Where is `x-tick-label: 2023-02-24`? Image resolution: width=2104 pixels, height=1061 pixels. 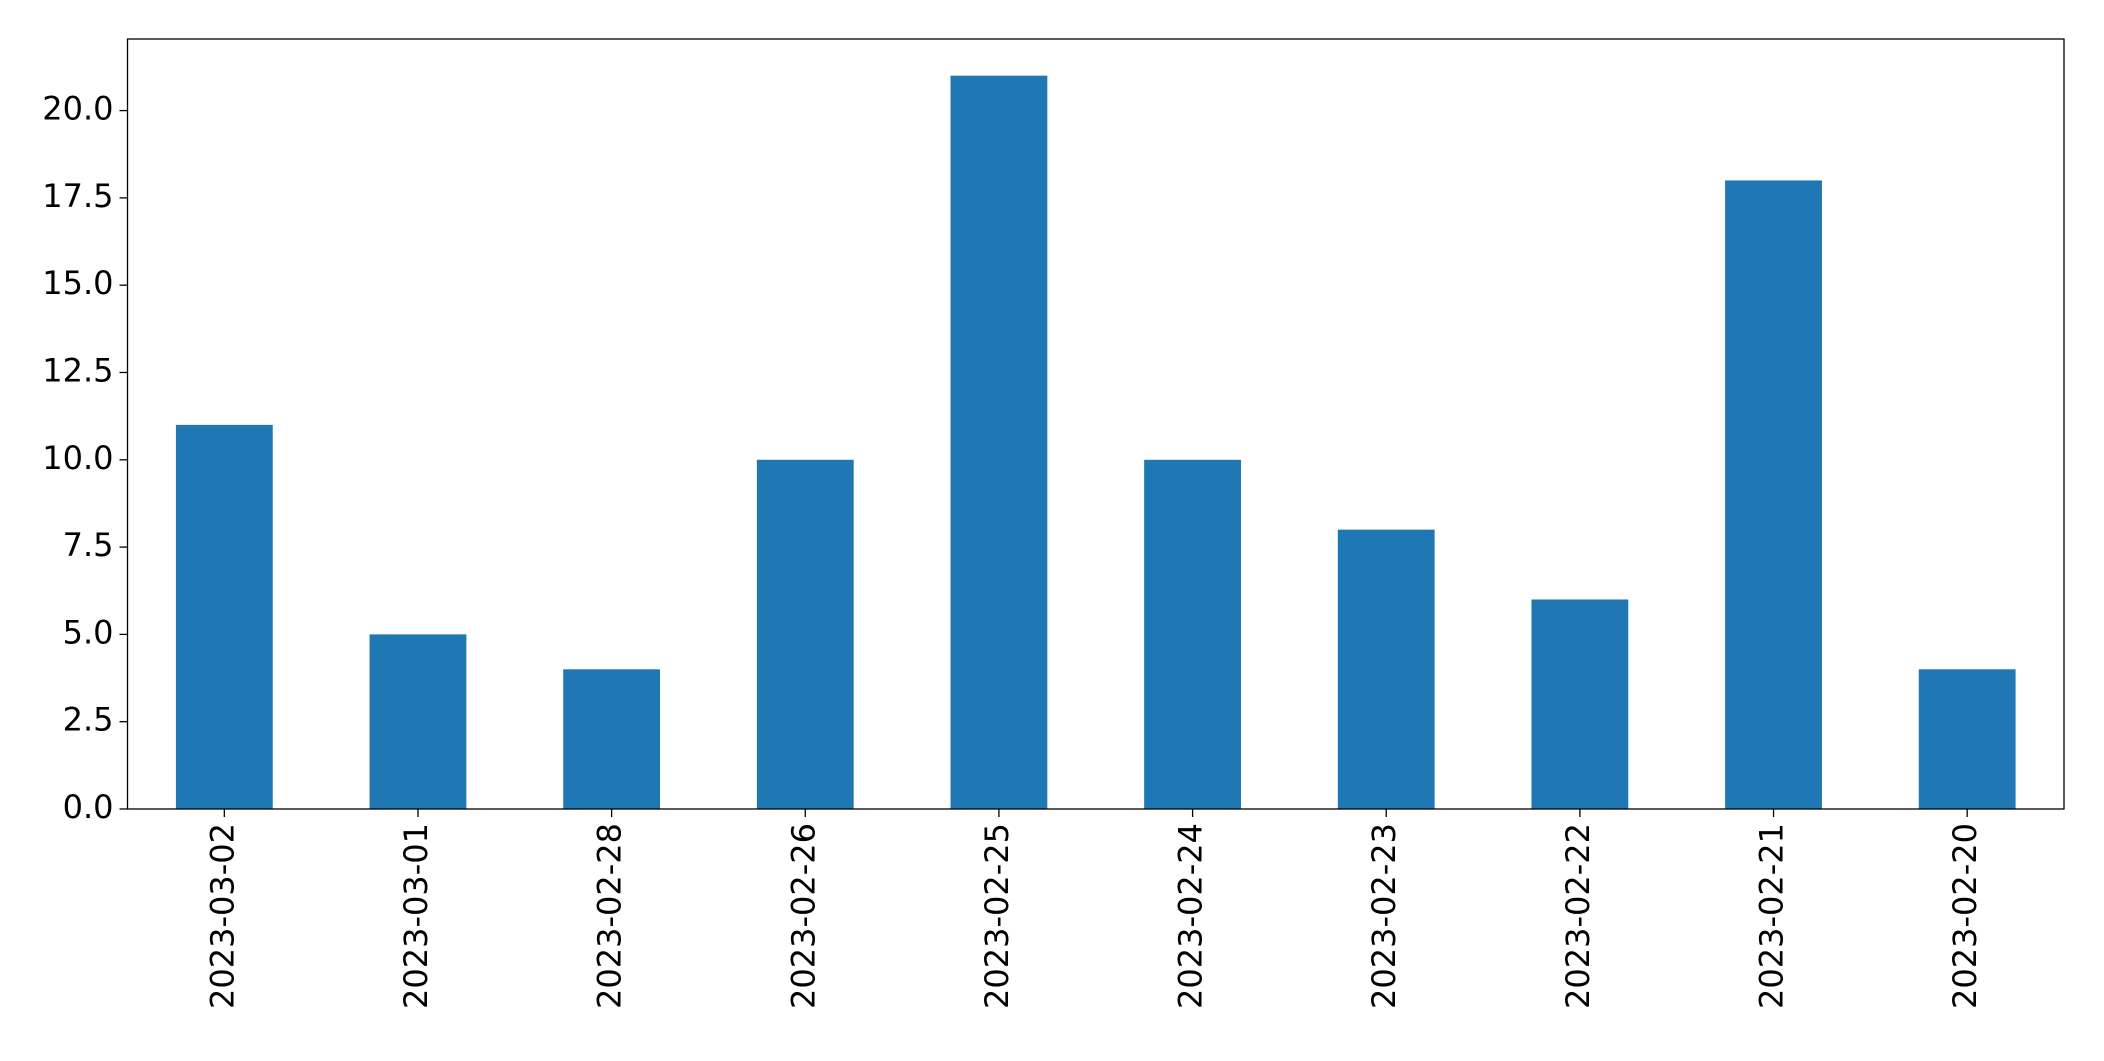
x-tick-label: 2023-02-24 is located at coordinates (1191, 916).